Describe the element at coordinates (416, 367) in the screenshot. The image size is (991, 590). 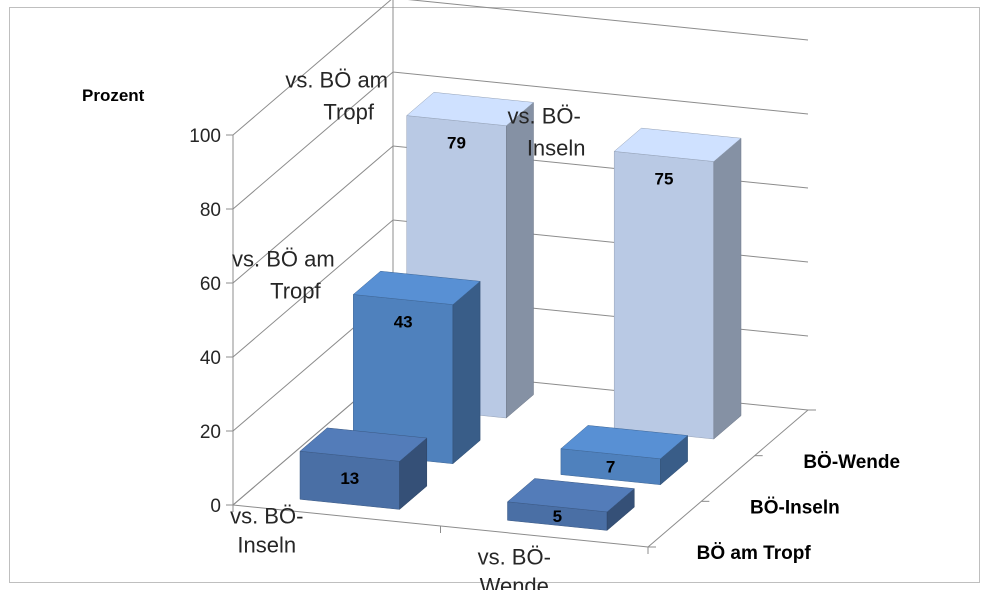
I see `bar-1-0: 43` at that location.